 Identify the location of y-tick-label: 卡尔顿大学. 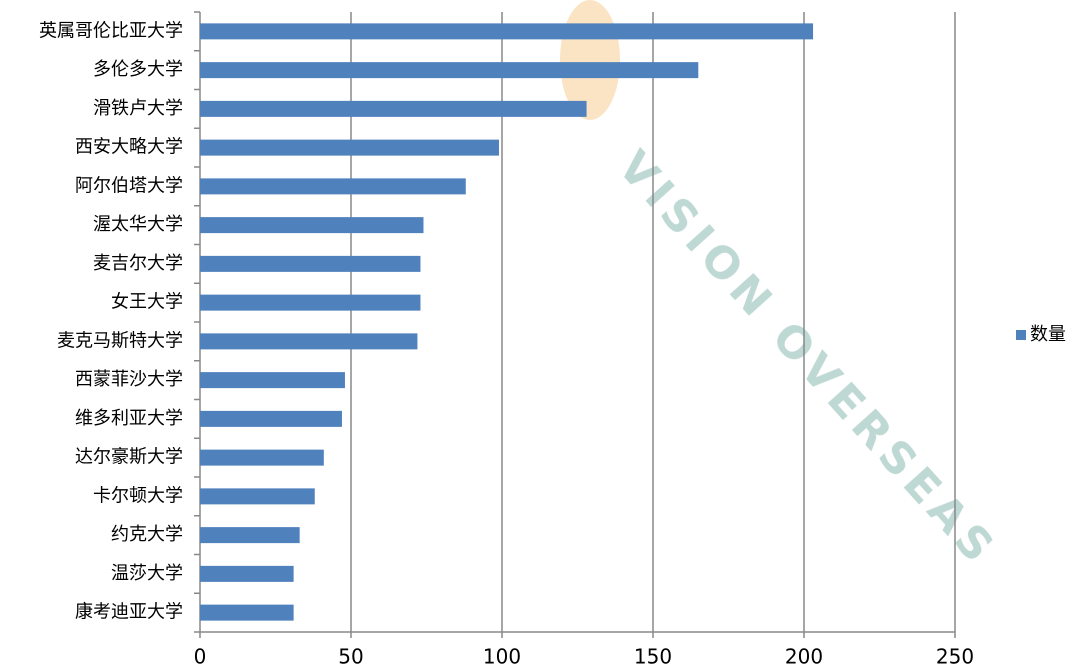
(138, 495).